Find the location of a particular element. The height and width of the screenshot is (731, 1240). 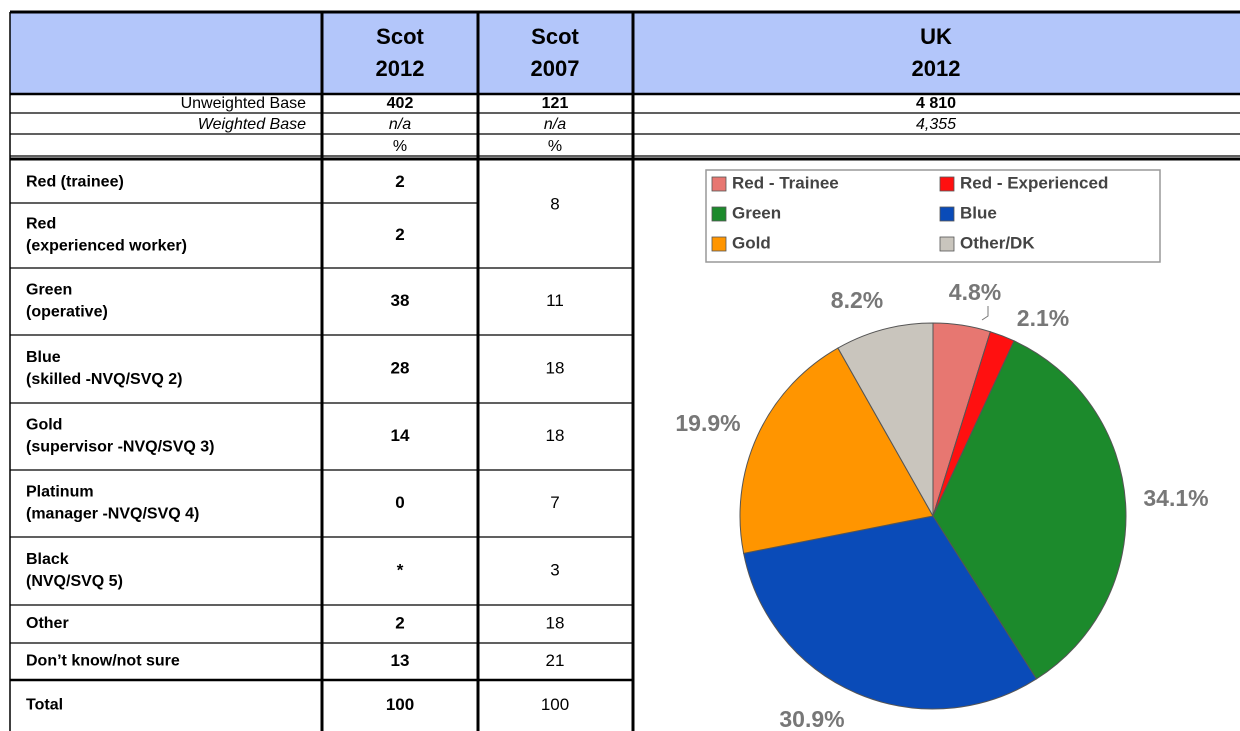

base-value: 4,355 is located at coordinates (936, 124).